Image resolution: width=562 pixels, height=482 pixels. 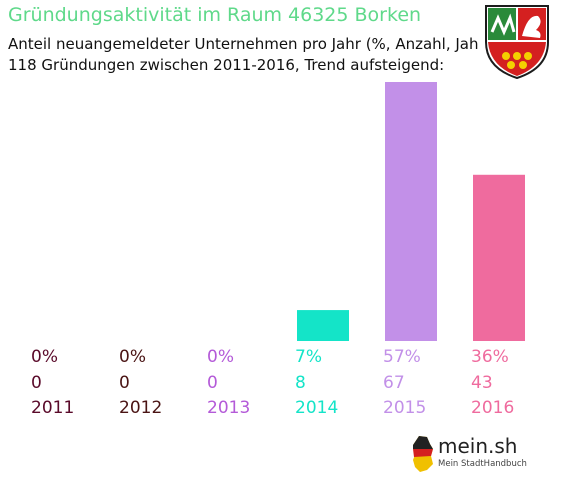 I want to click on nrw-coat-of-arms-icon, so click(x=517, y=41).